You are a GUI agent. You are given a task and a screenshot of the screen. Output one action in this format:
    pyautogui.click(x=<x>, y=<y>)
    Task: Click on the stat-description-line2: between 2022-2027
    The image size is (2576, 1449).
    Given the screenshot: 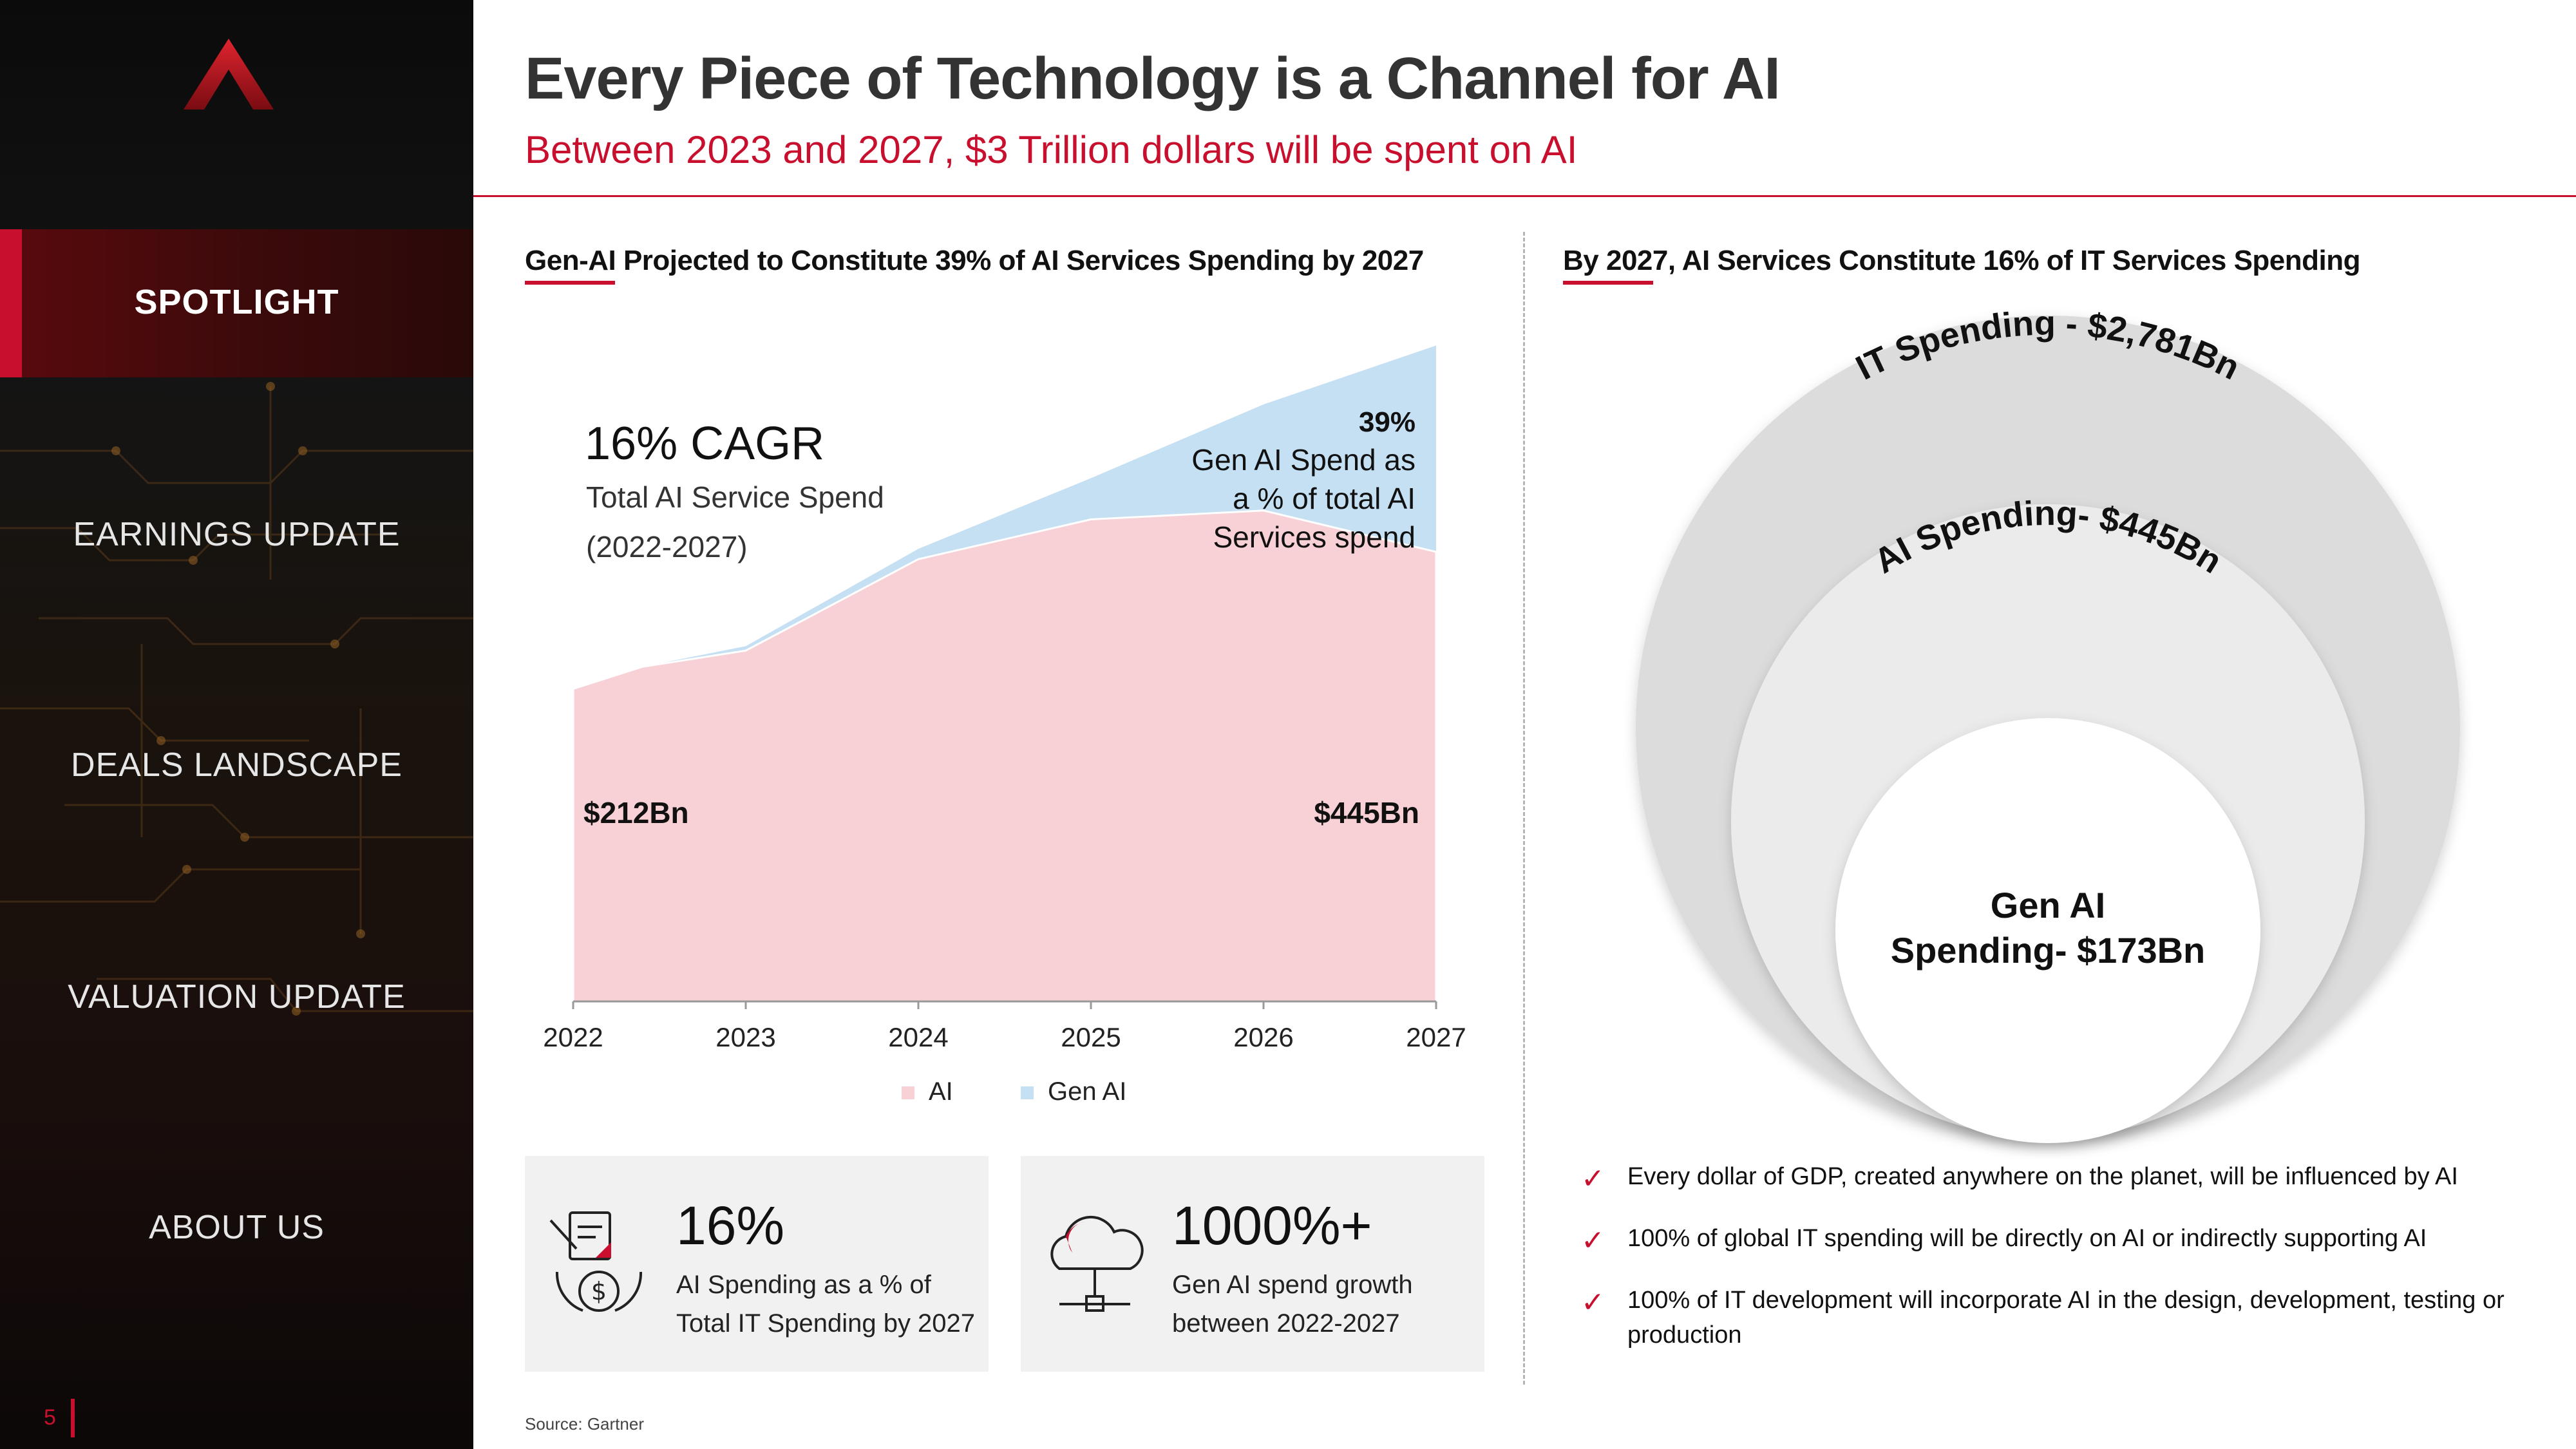 What is the action you would take?
    pyautogui.click(x=1286, y=1323)
    